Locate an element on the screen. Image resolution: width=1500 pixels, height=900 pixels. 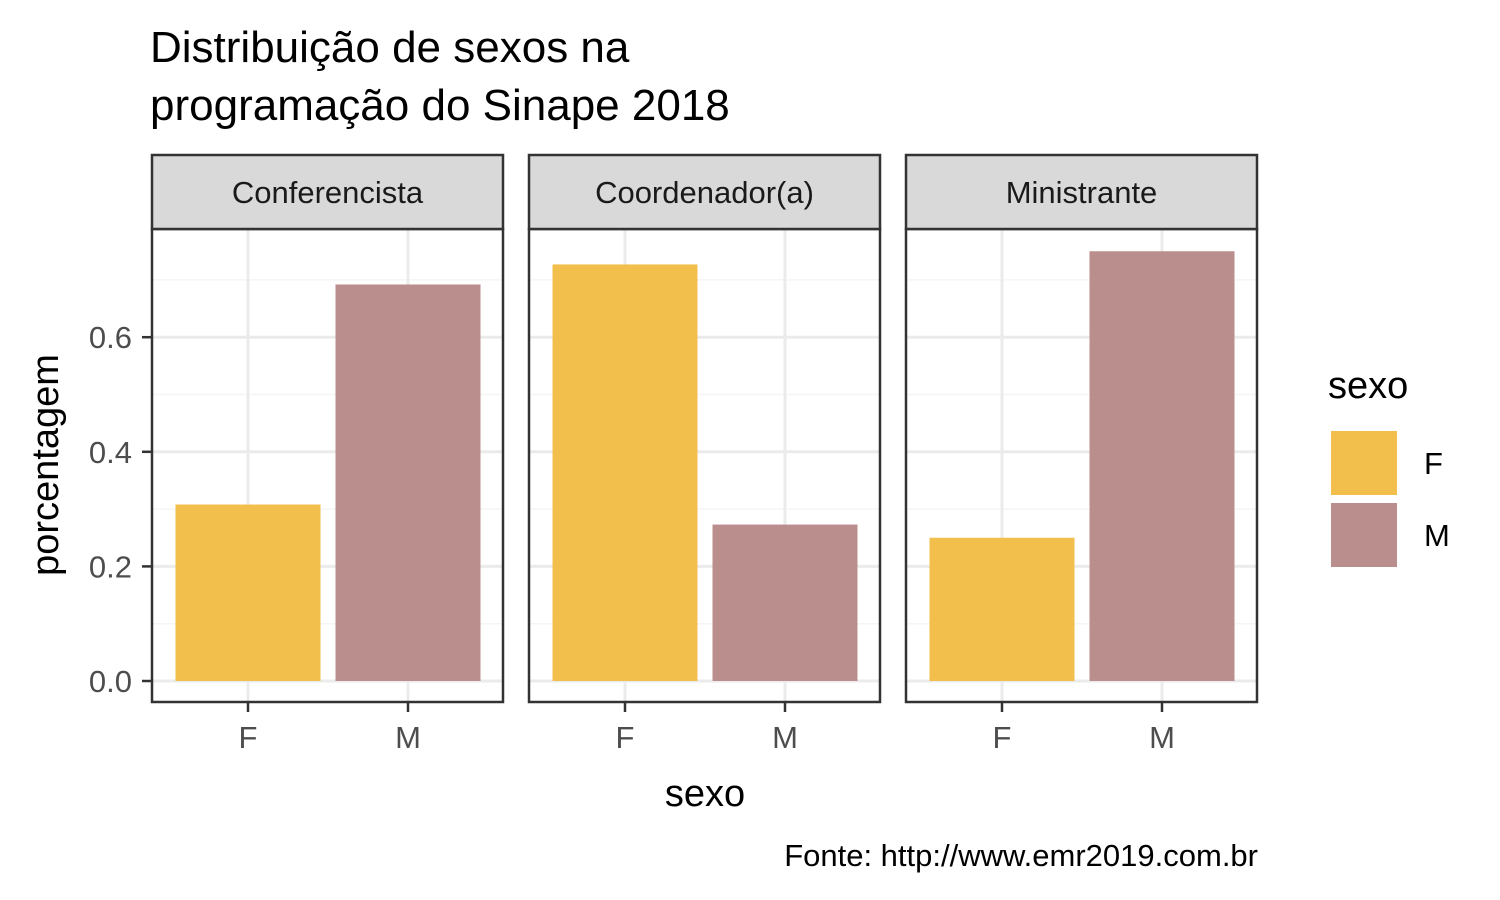
legend-key-F is located at coordinates (1364, 463).